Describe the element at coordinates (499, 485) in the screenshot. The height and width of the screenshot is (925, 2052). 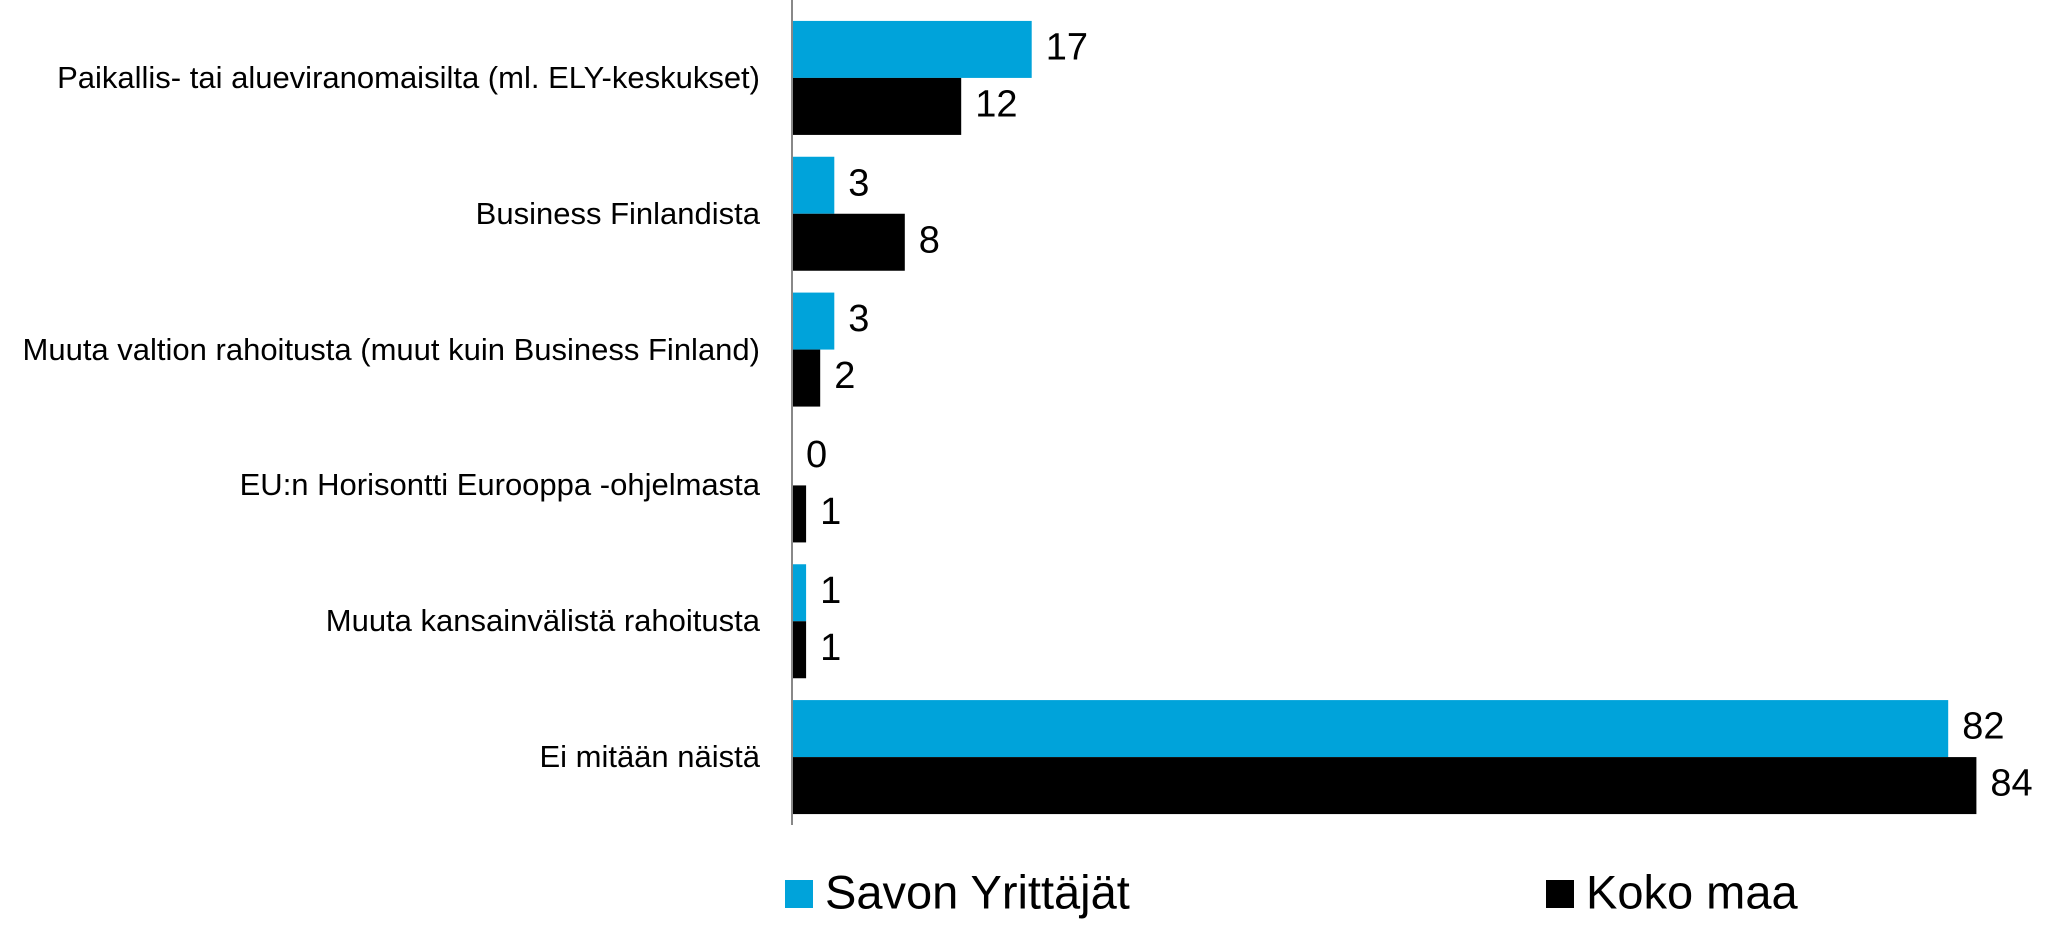
I see `y-tick-label: EU:n Horisontti Eurooppa -ohjelmasta` at that location.